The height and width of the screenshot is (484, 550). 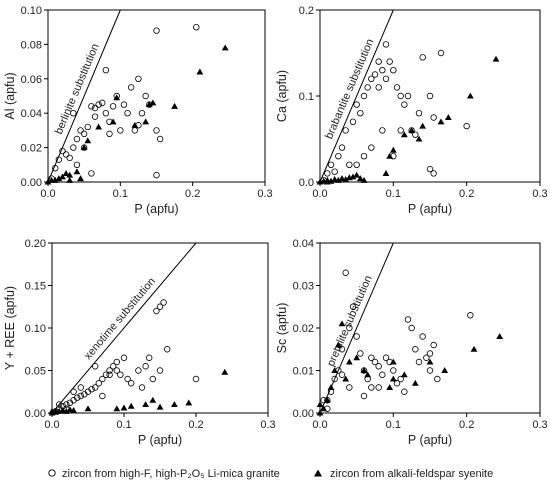 What do you see at coordinates (306, 11) in the screenshot?
I see `y-tick-label: 0.2` at bounding box center [306, 11].